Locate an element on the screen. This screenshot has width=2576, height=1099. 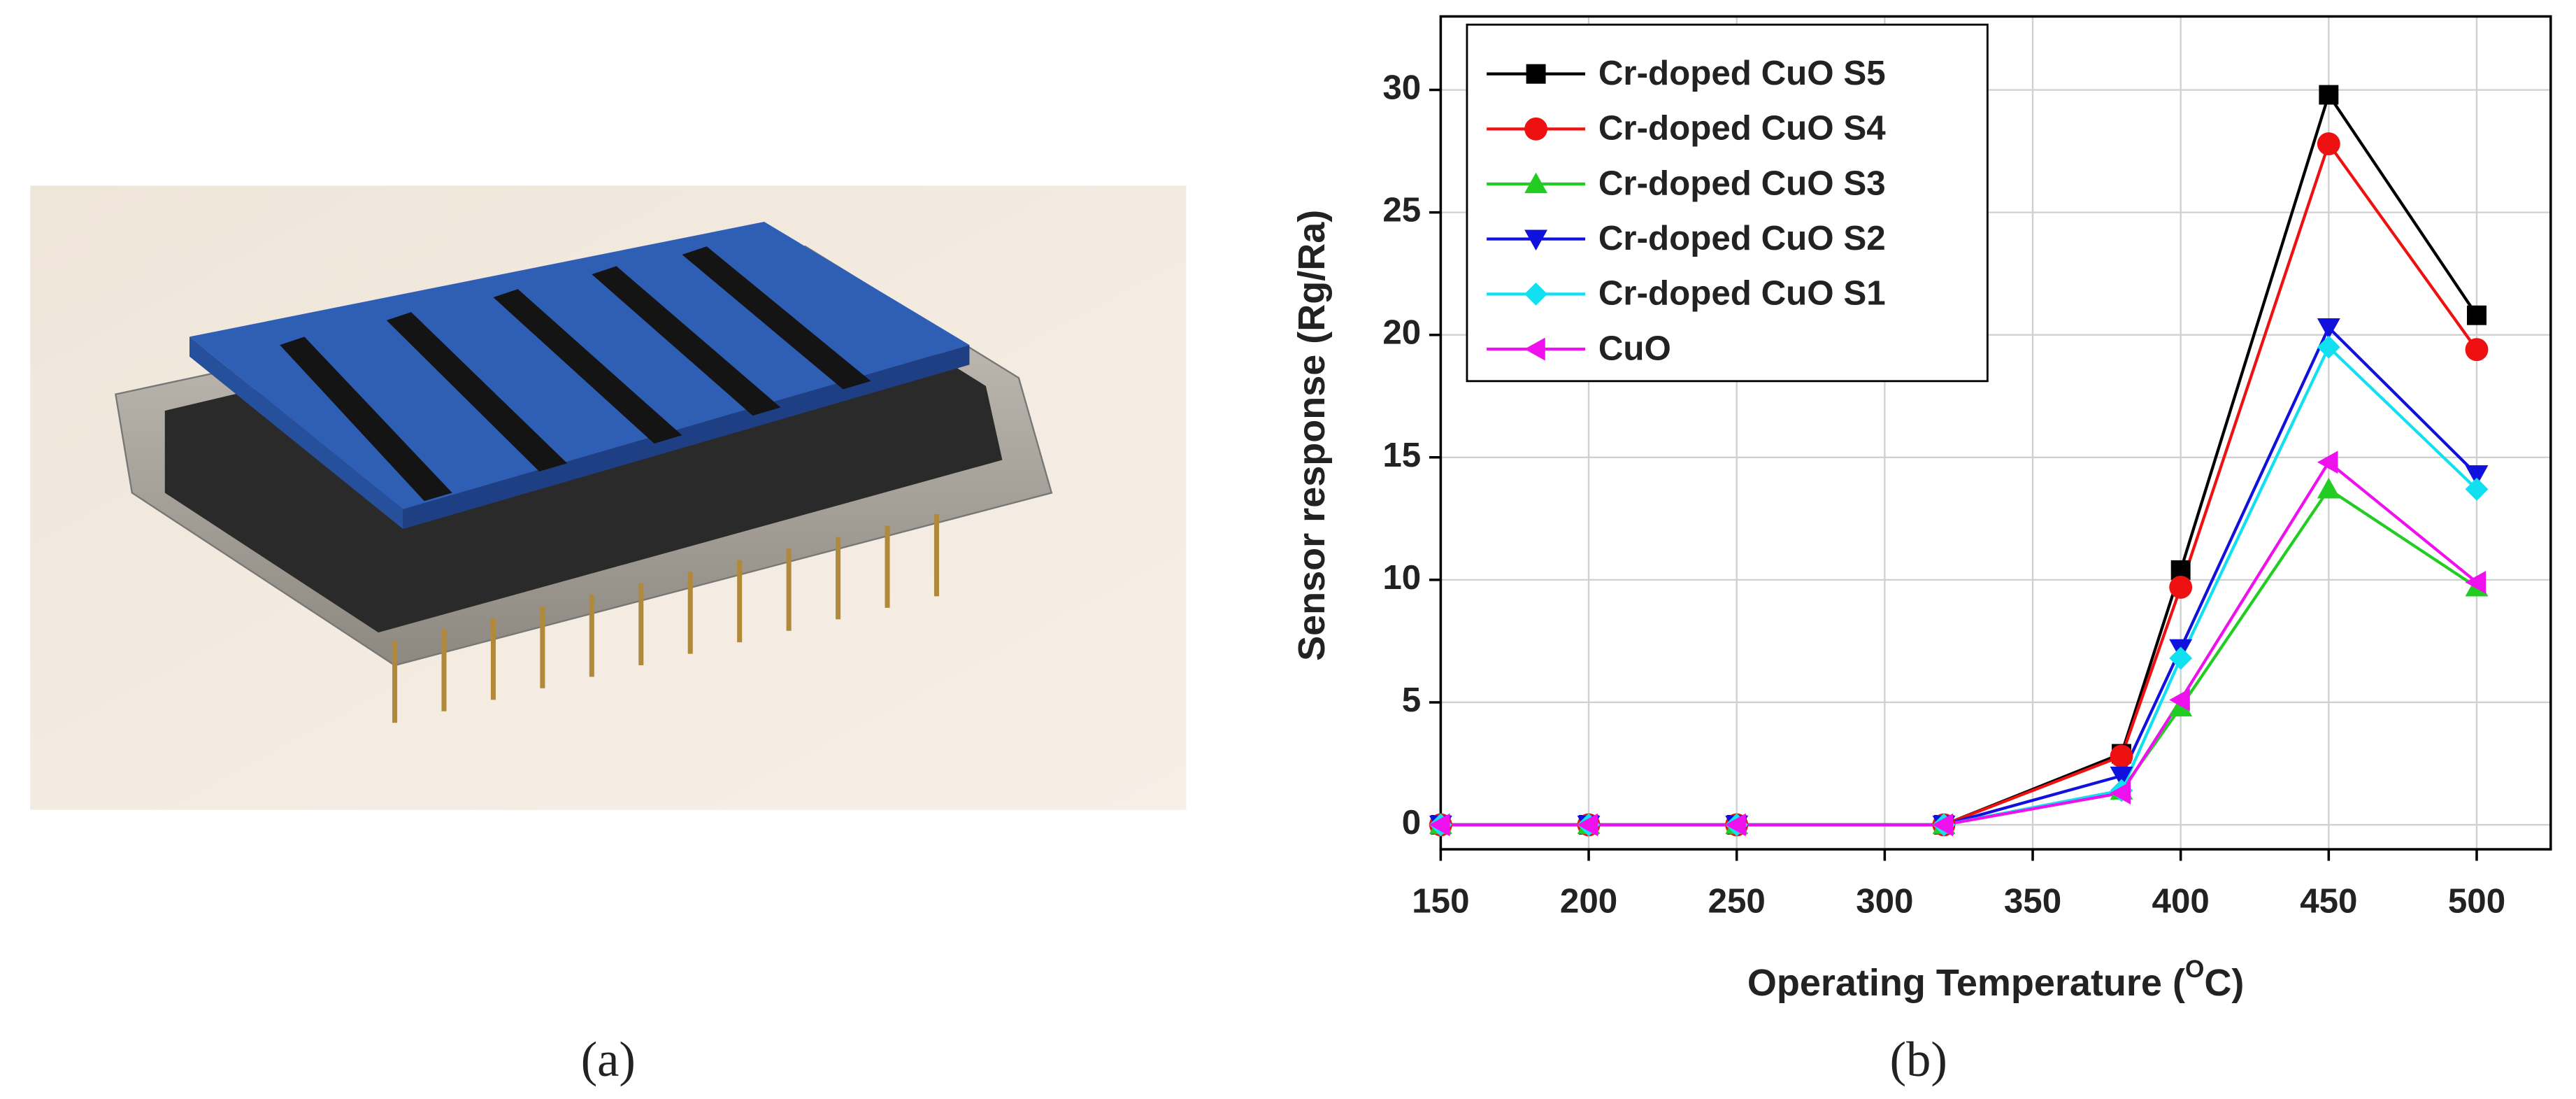
x-tick-label: 400 is located at coordinates (2181, 901).